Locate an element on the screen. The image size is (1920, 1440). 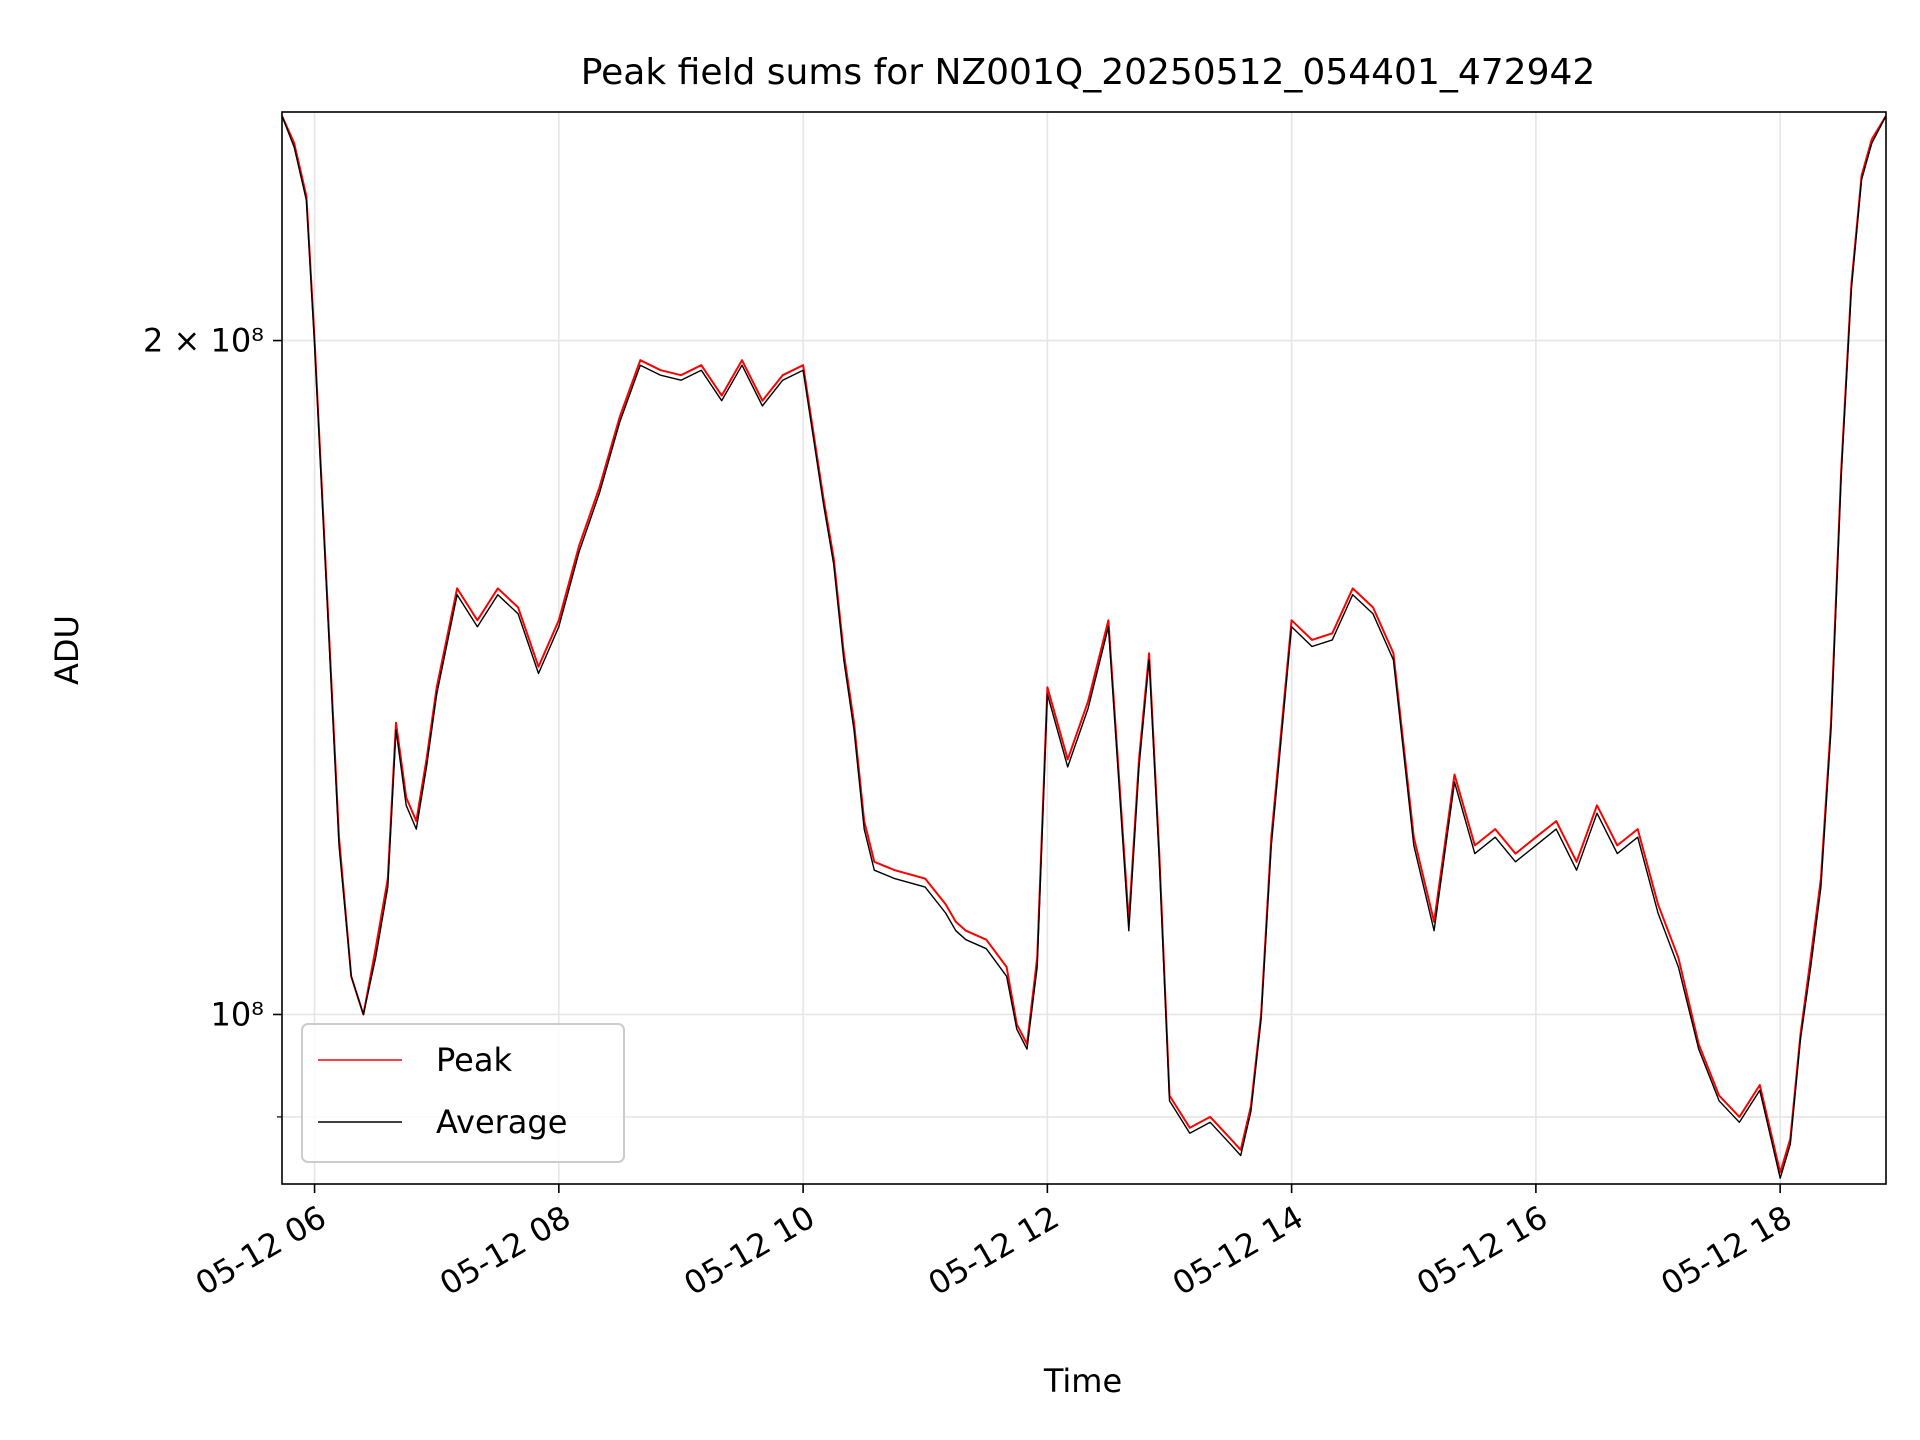
legend: Peak Average is located at coordinates (463, 1093).